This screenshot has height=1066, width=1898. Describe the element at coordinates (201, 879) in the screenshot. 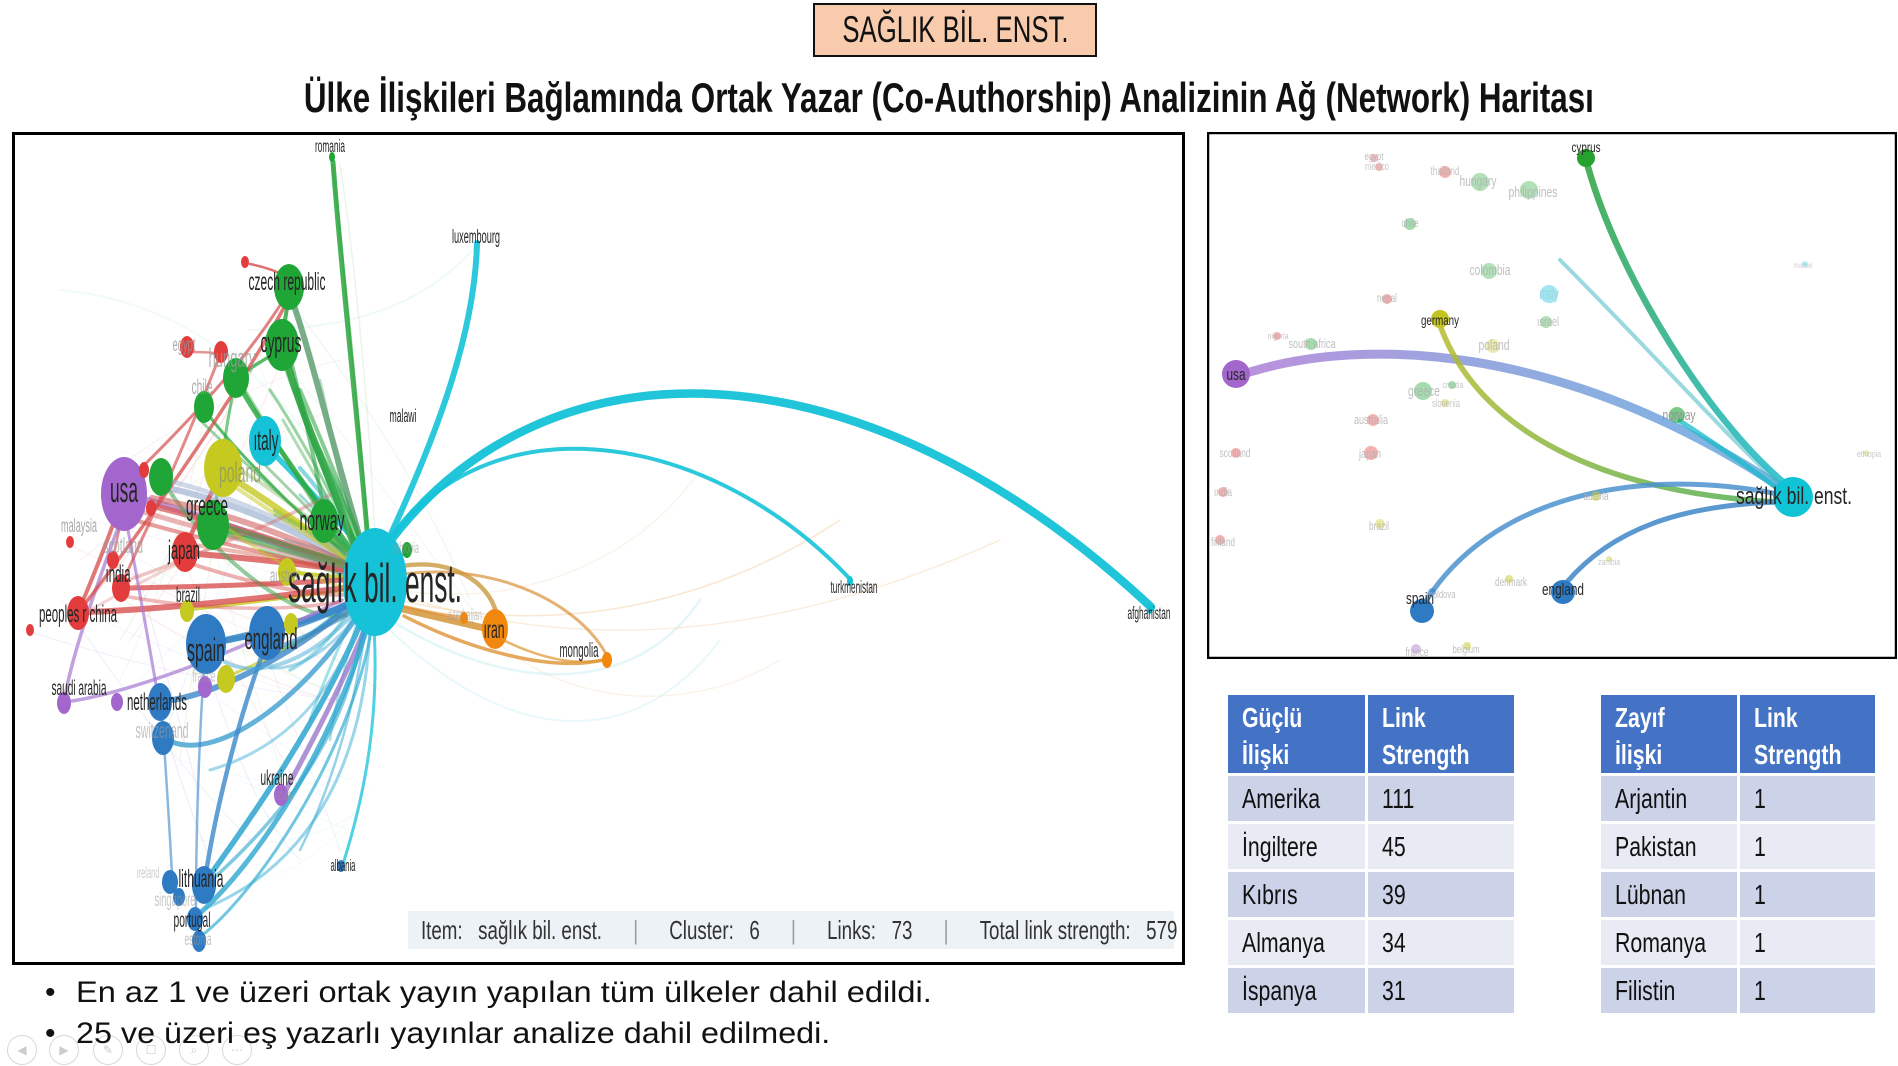

I see `svg-text: lithuania` at that location.